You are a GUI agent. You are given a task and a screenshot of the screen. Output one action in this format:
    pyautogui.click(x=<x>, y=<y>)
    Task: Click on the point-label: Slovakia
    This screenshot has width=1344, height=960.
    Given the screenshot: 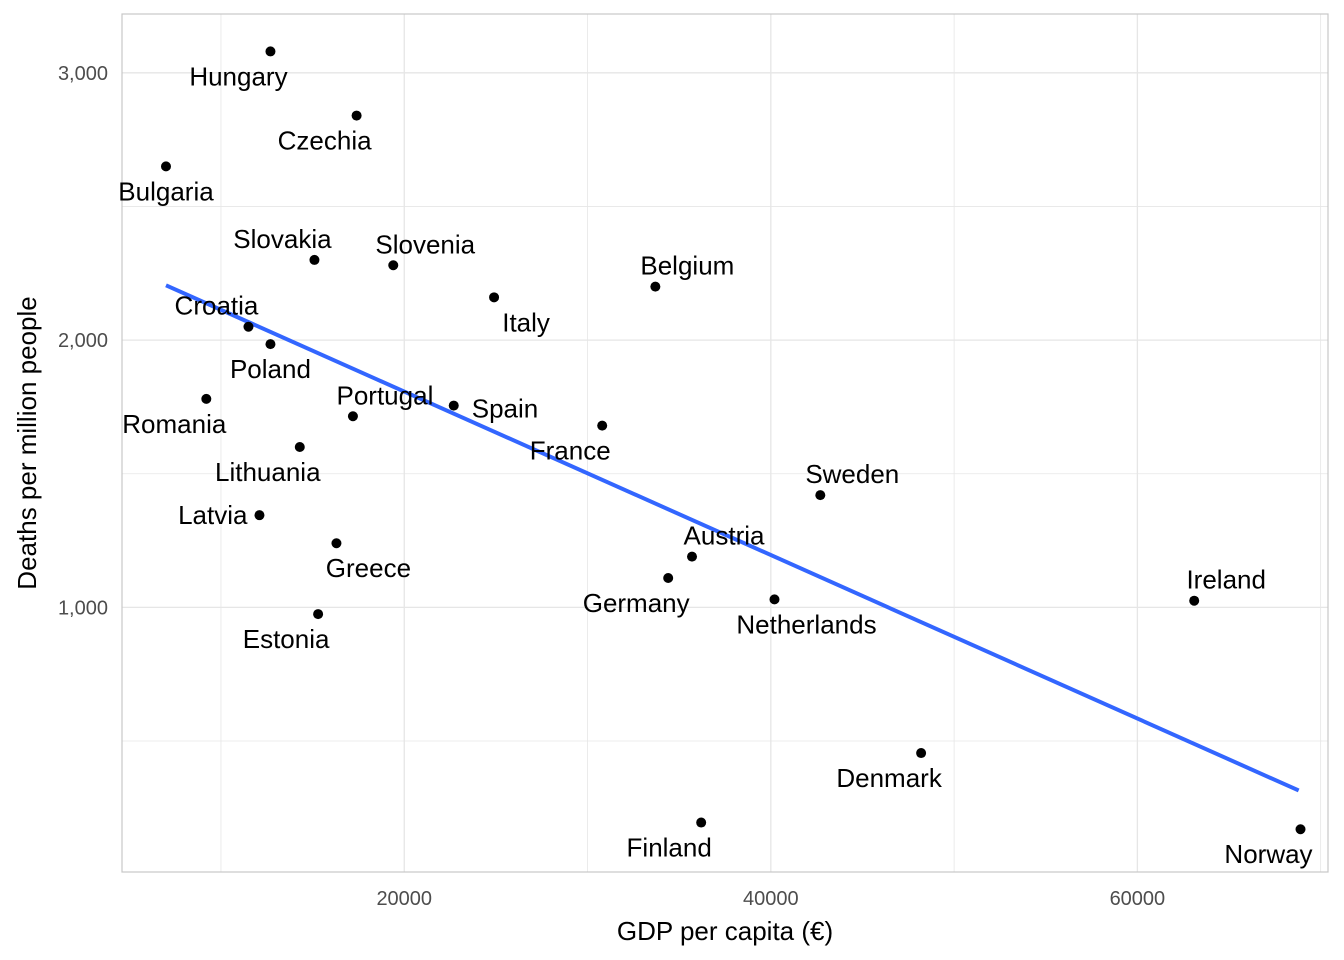 What is the action you would take?
    pyautogui.click(x=282, y=239)
    